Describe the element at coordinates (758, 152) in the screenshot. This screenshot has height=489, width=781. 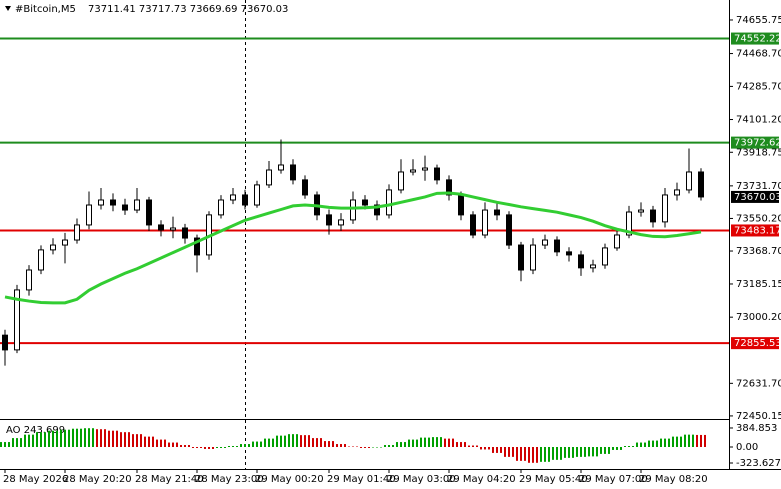
I see `y-tick-label: 73918.75` at that location.